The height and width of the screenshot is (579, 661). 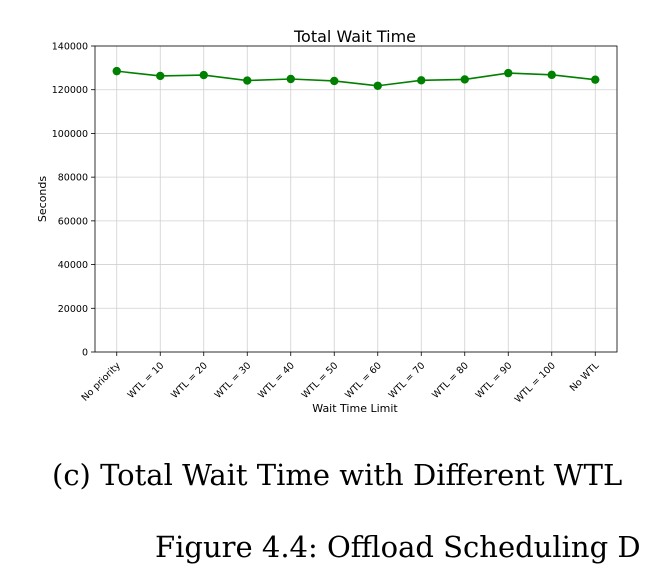 I want to click on y-tick-label-5: 100000, so click(x=70, y=134).